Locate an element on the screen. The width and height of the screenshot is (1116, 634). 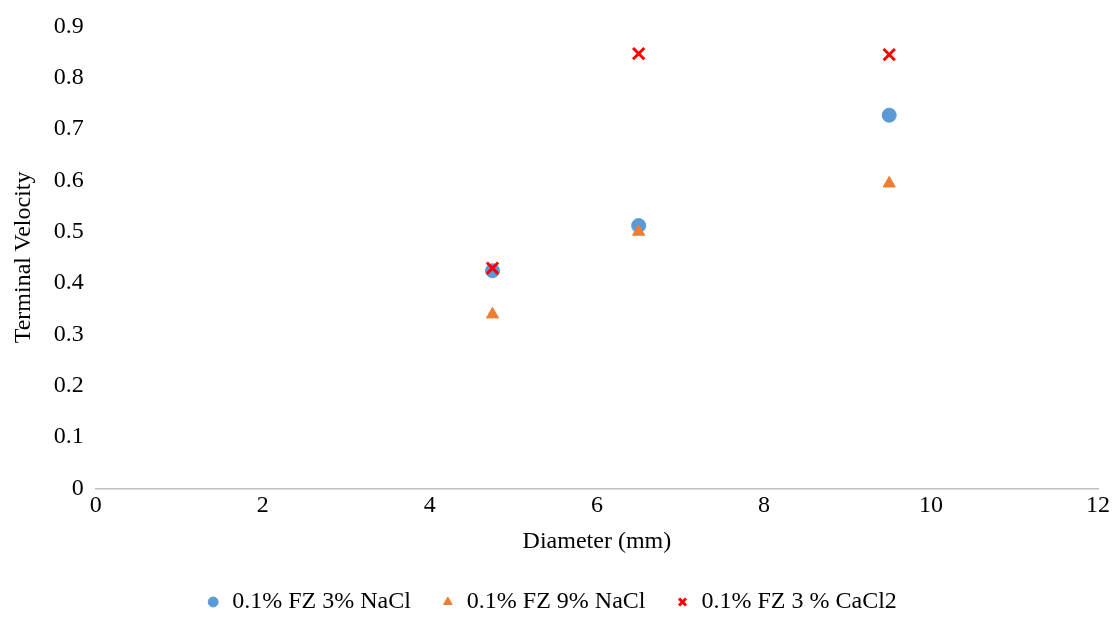
x-tick-label: 8 is located at coordinates (763, 504).